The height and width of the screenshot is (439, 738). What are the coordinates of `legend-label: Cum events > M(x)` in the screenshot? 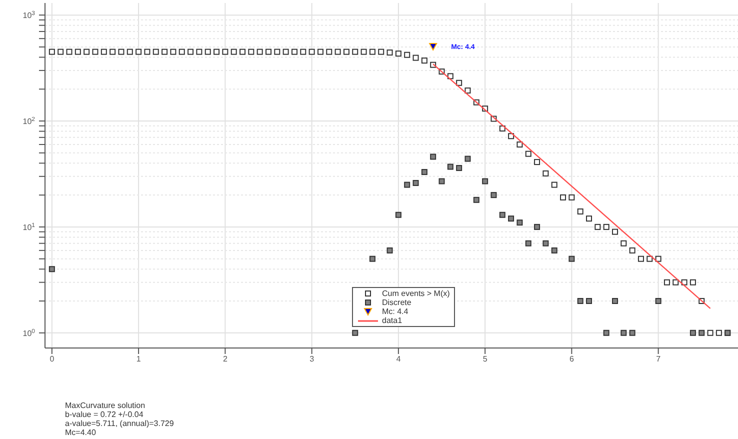 It's located at (416, 293).